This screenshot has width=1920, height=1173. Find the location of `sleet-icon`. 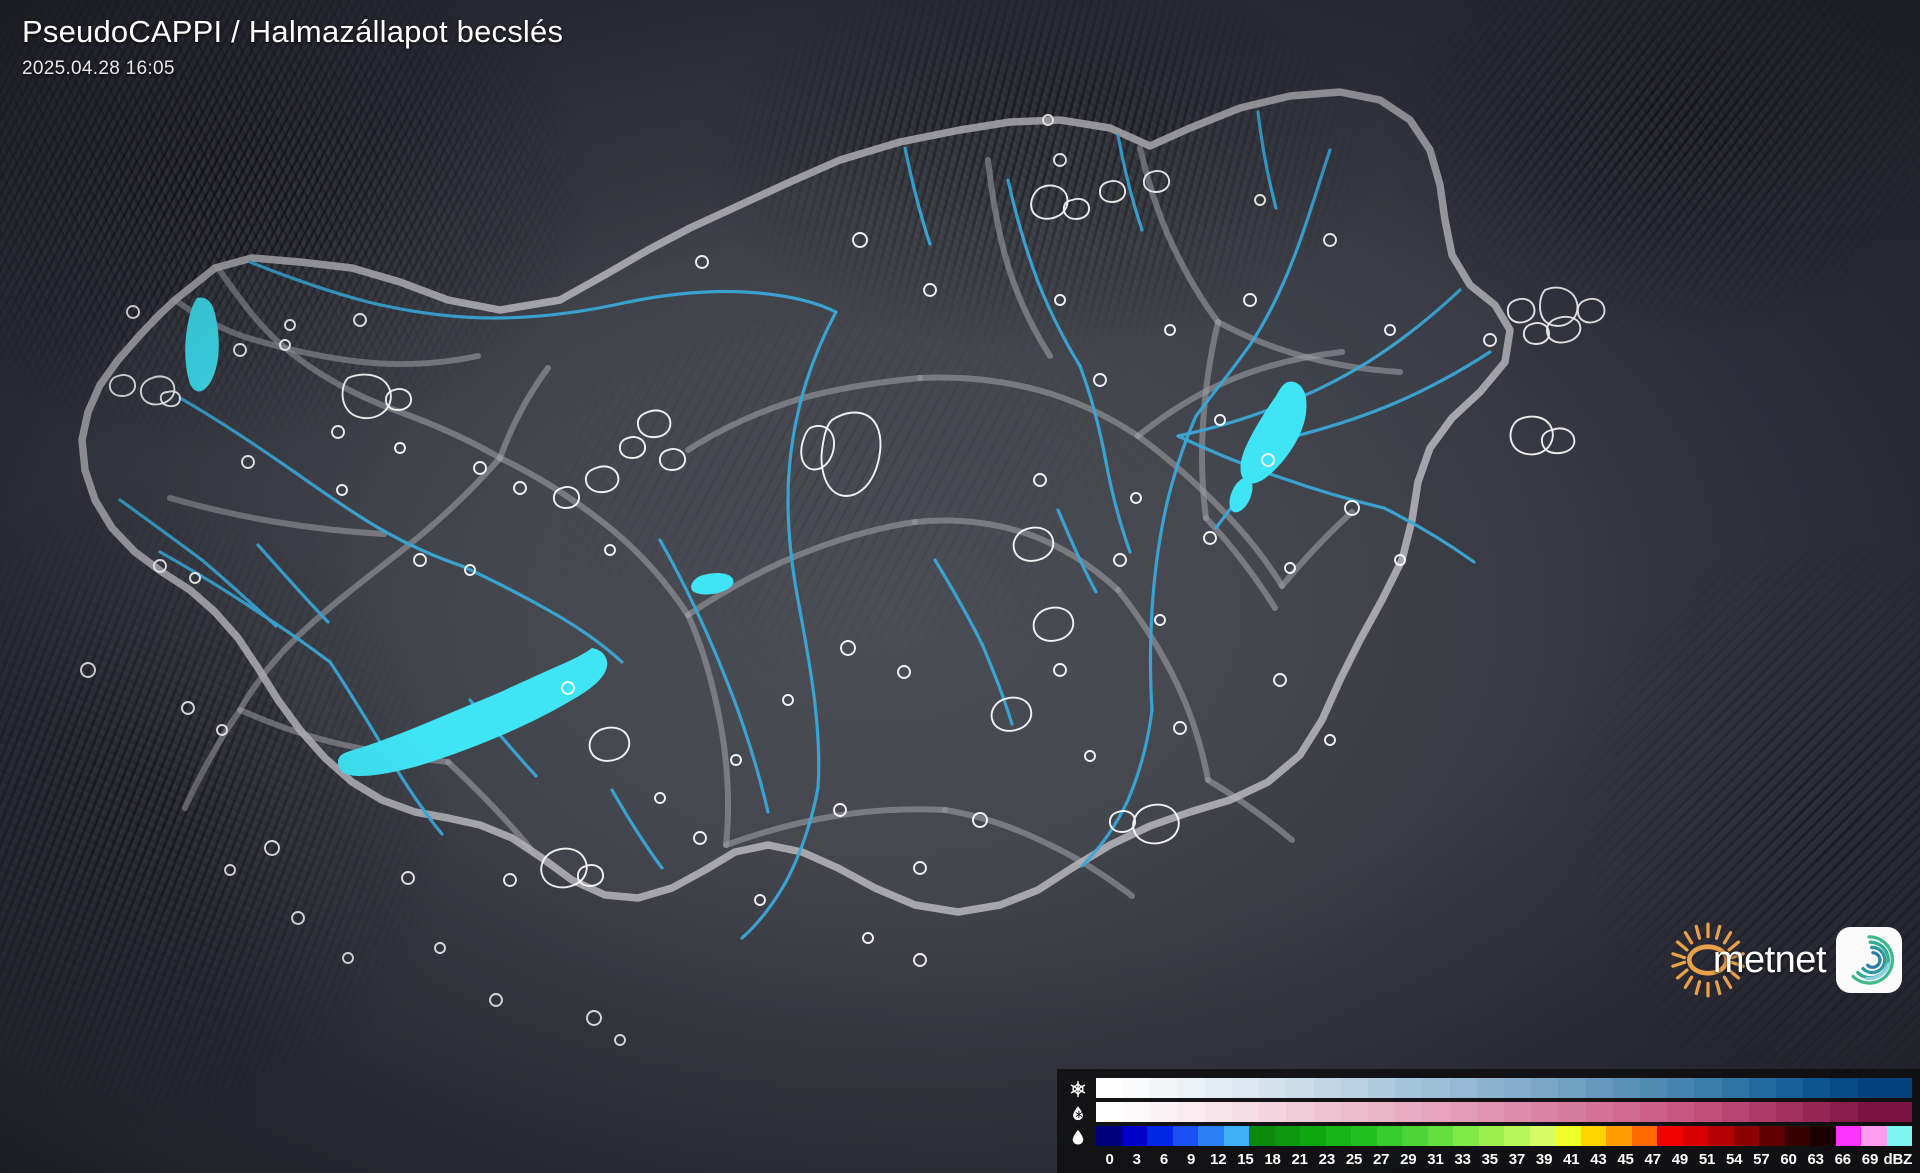

sleet-icon is located at coordinates (1078, 1113).